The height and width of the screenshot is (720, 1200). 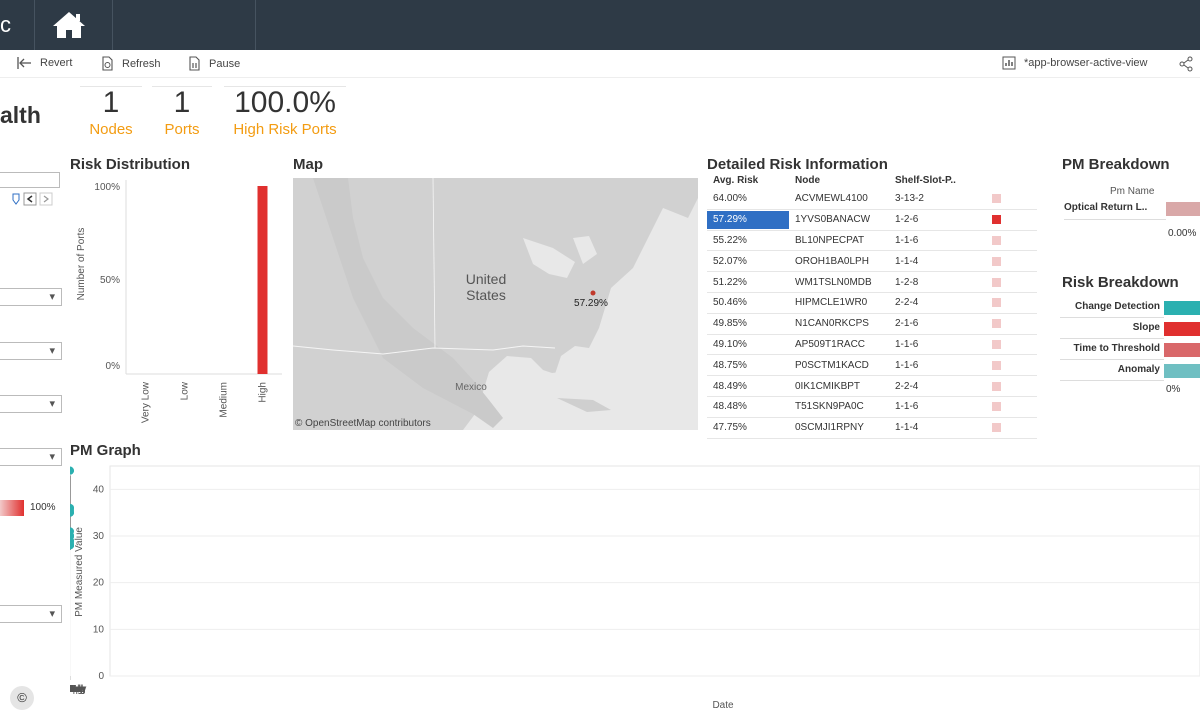 I want to click on cell-shelf-slot-port: 2-2-4, so click(x=907, y=386).